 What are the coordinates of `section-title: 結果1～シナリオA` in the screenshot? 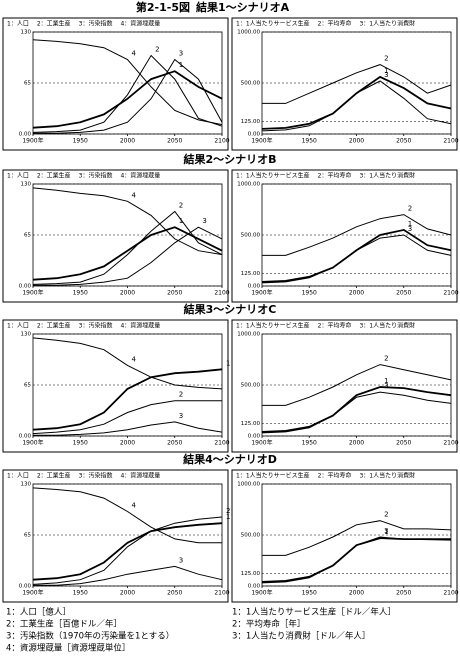 It's located at (243, 7).